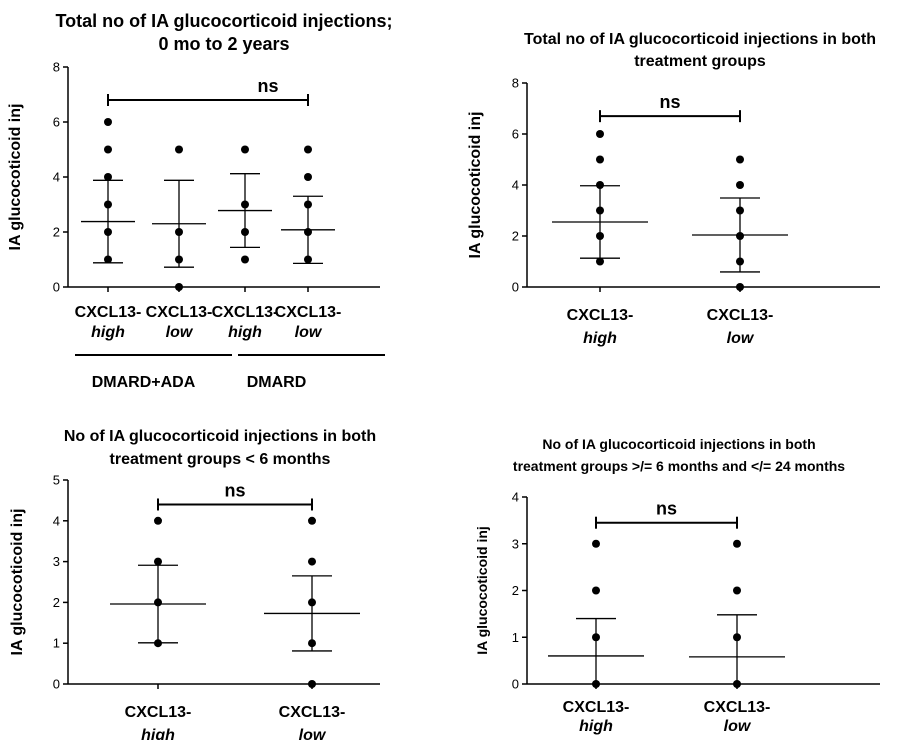  Describe the element at coordinates (700, 61) in the screenshot. I see `chart-title: treatment groups` at that location.